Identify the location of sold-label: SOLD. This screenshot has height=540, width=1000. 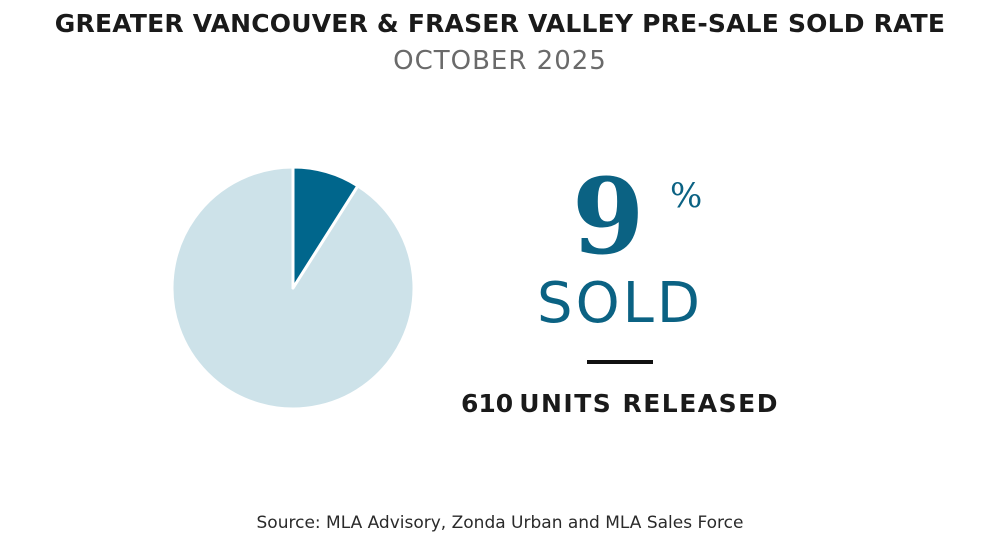
(620, 303).